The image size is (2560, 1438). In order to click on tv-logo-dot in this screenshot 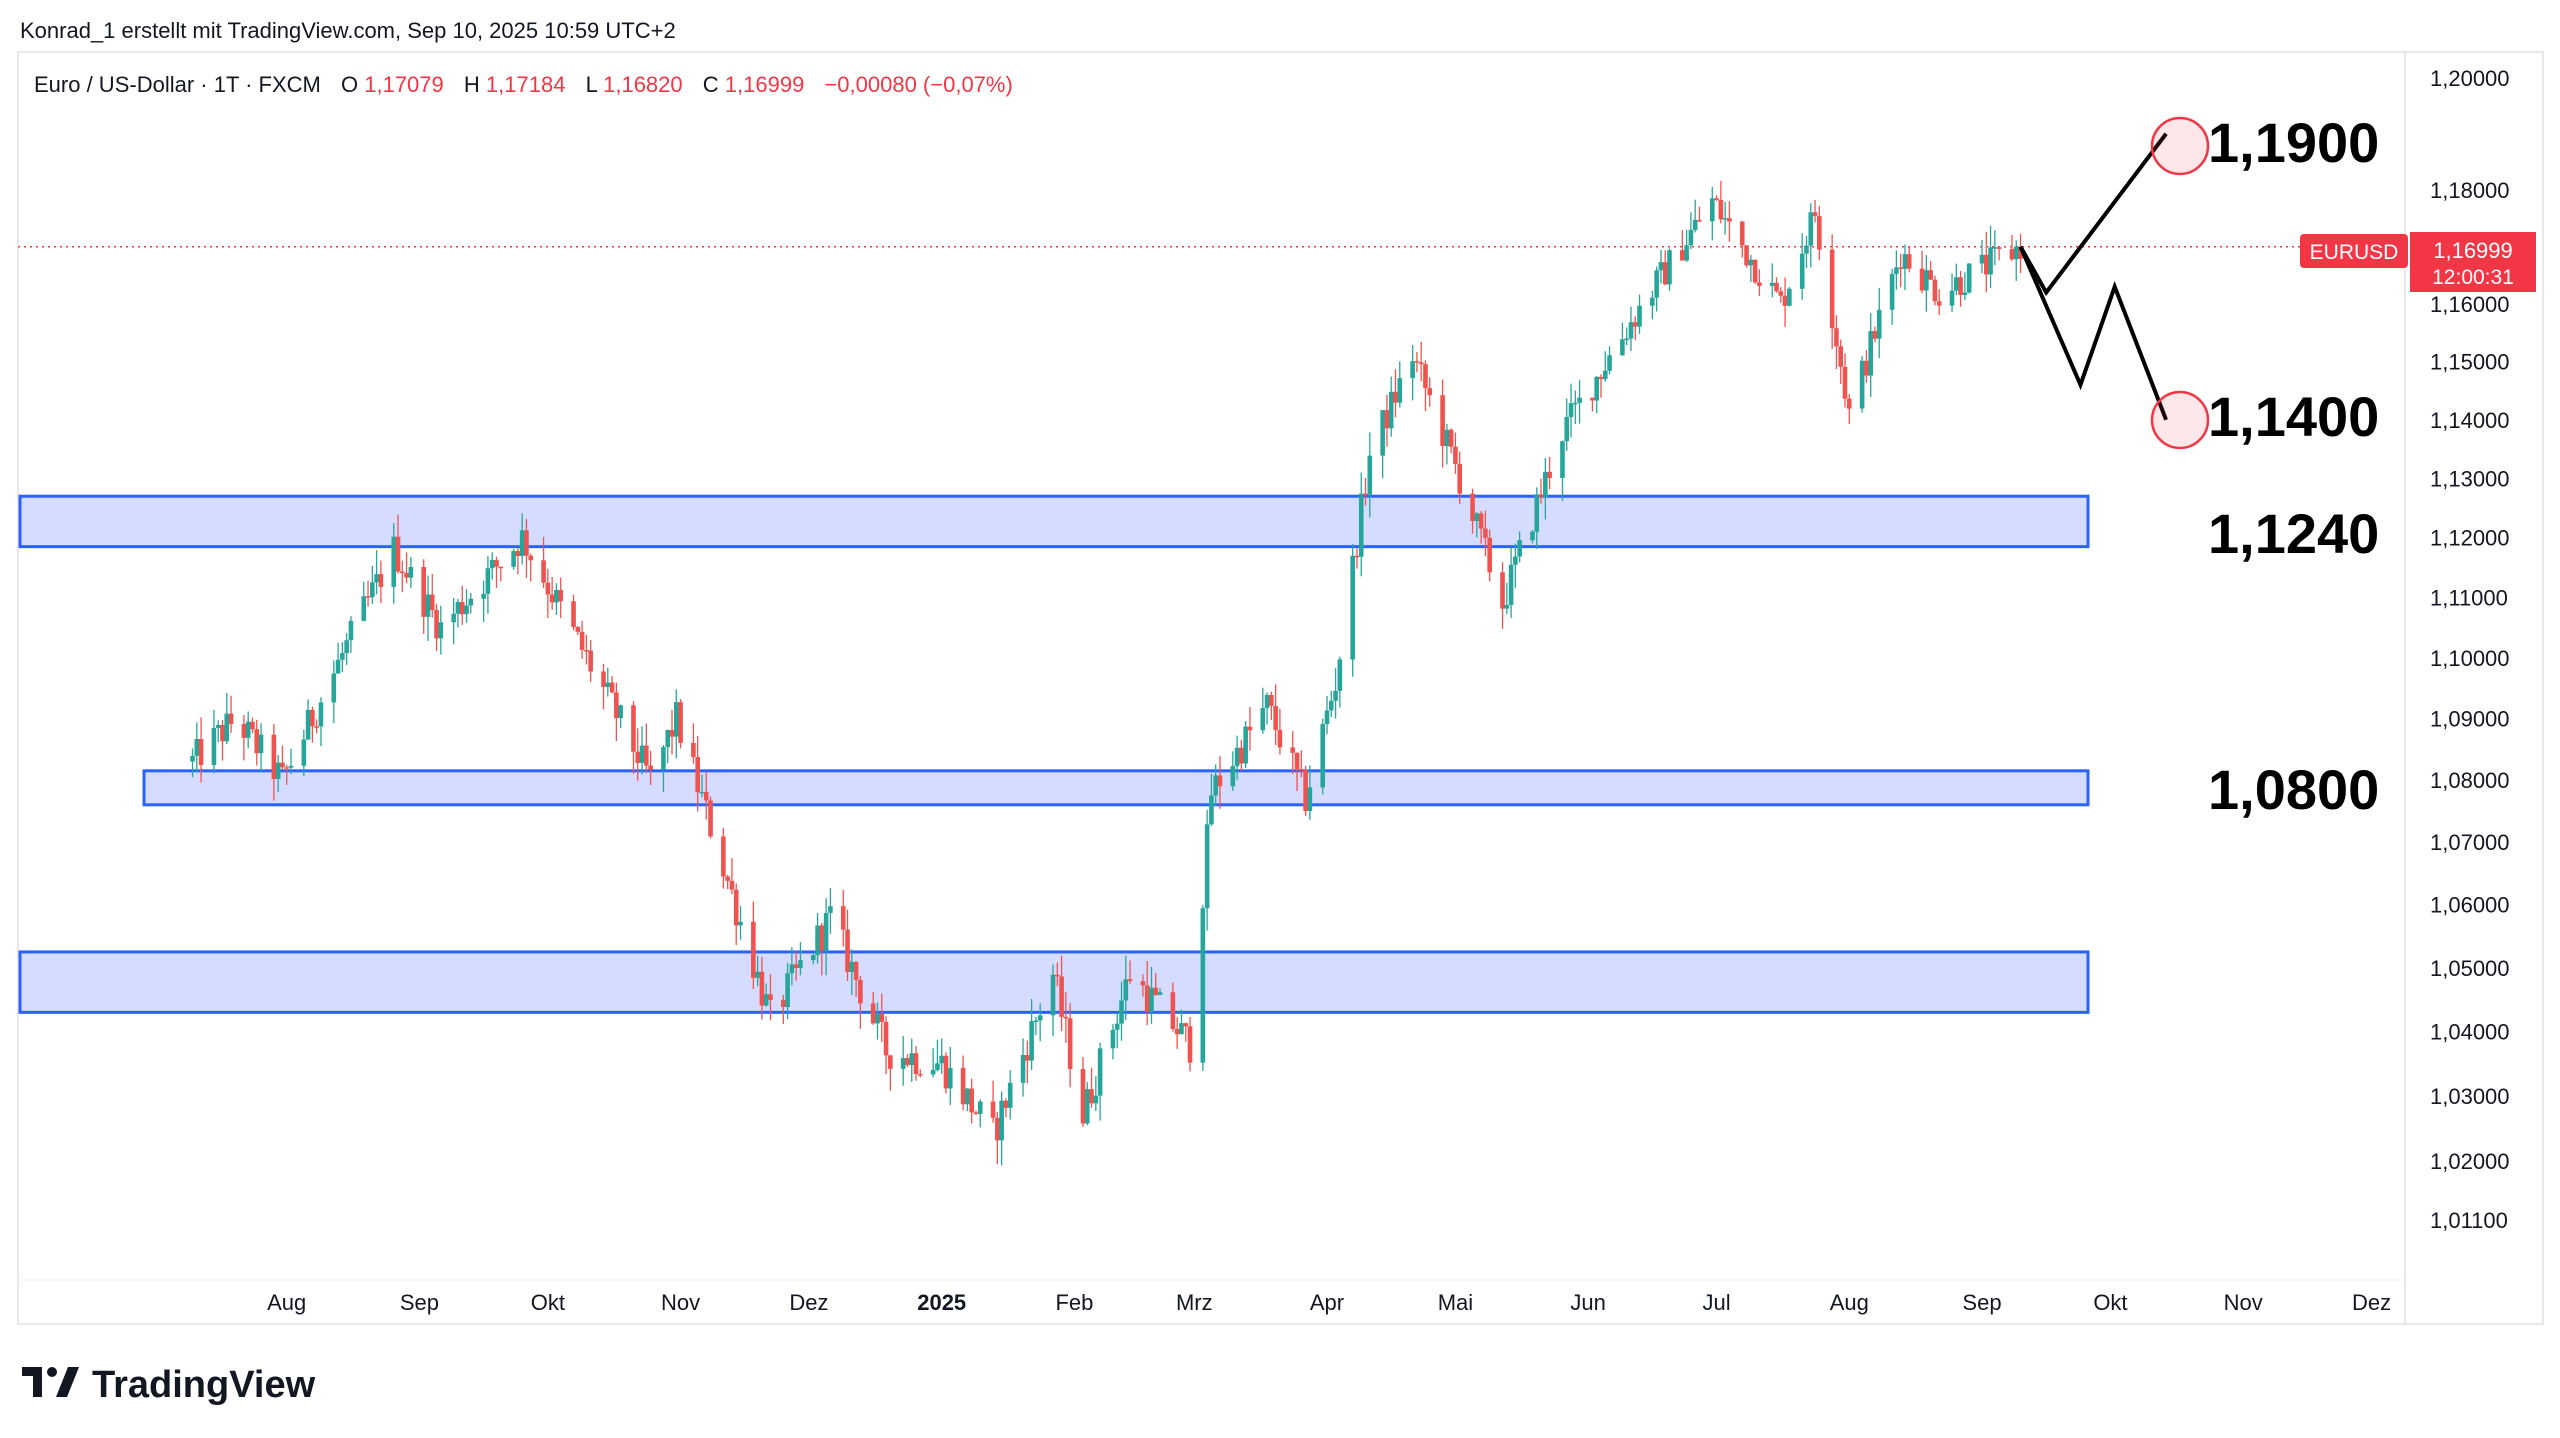, I will do `click(52, 1372)`.